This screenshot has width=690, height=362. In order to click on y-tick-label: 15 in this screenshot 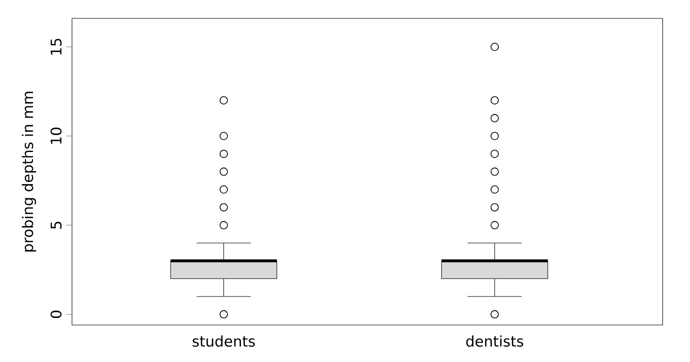, I will do `click(56, 46)`.